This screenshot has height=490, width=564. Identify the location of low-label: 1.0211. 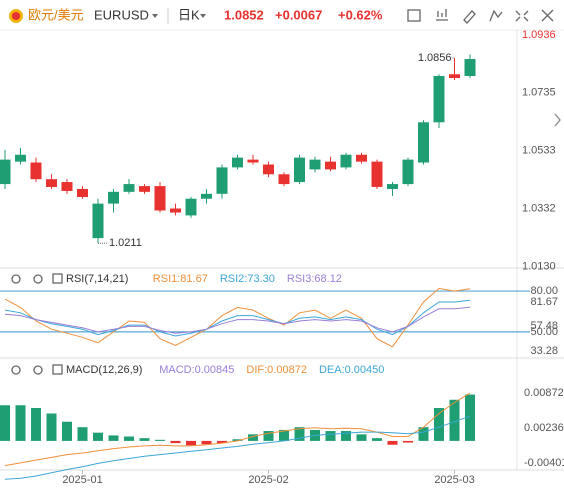
(125, 243).